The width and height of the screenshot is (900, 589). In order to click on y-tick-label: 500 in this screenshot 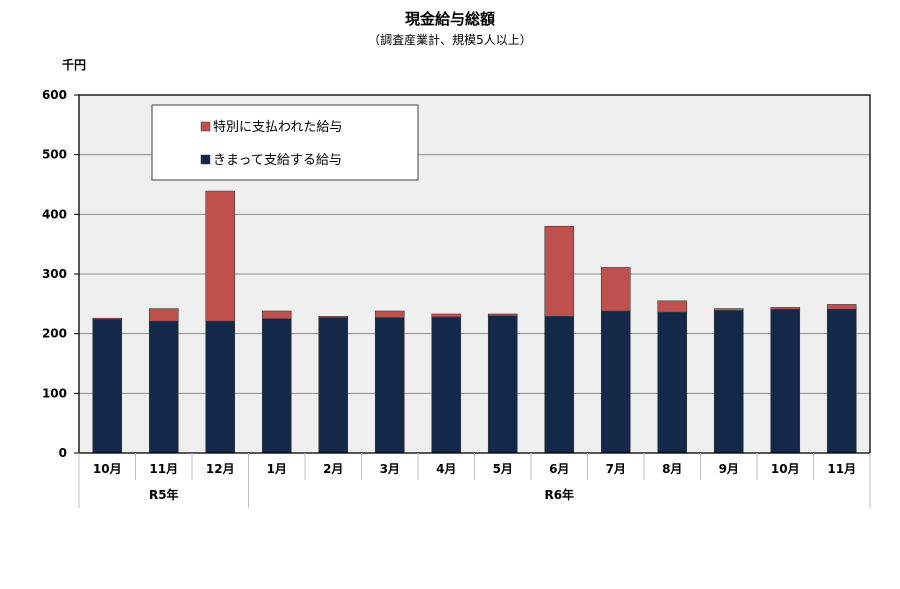, I will do `click(54, 155)`.